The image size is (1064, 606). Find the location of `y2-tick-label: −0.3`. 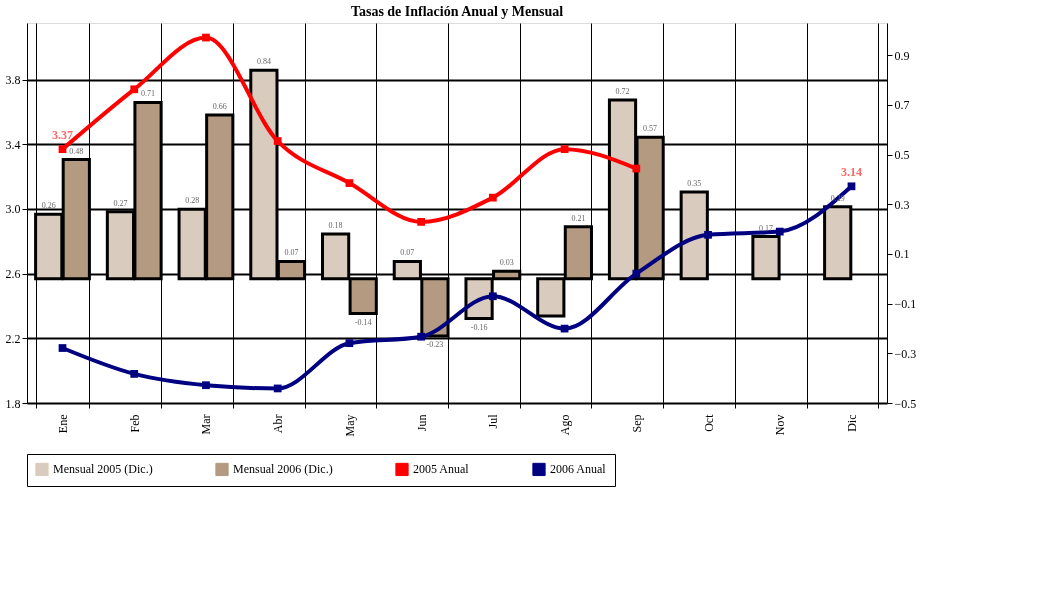

y2-tick-label: −0.3 is located at coordinates (905, 353).